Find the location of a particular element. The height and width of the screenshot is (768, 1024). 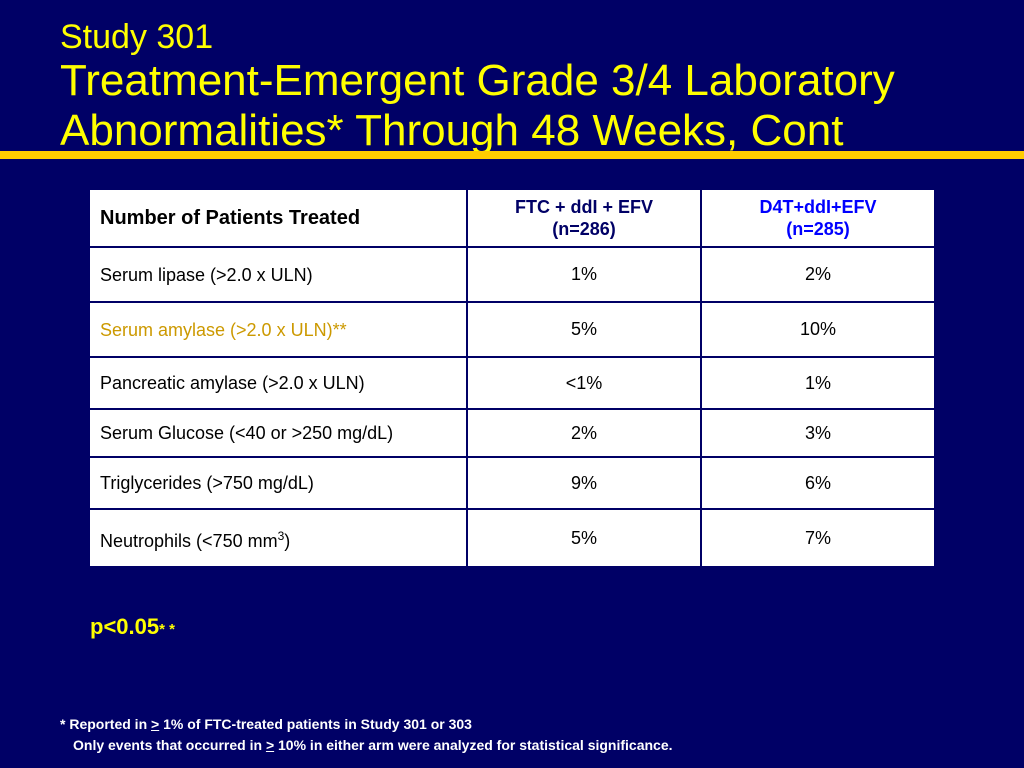

table-row: Serum Glucose (<40 or >250 mg/dL) 2% 3% is located at coordinates (512, 433).